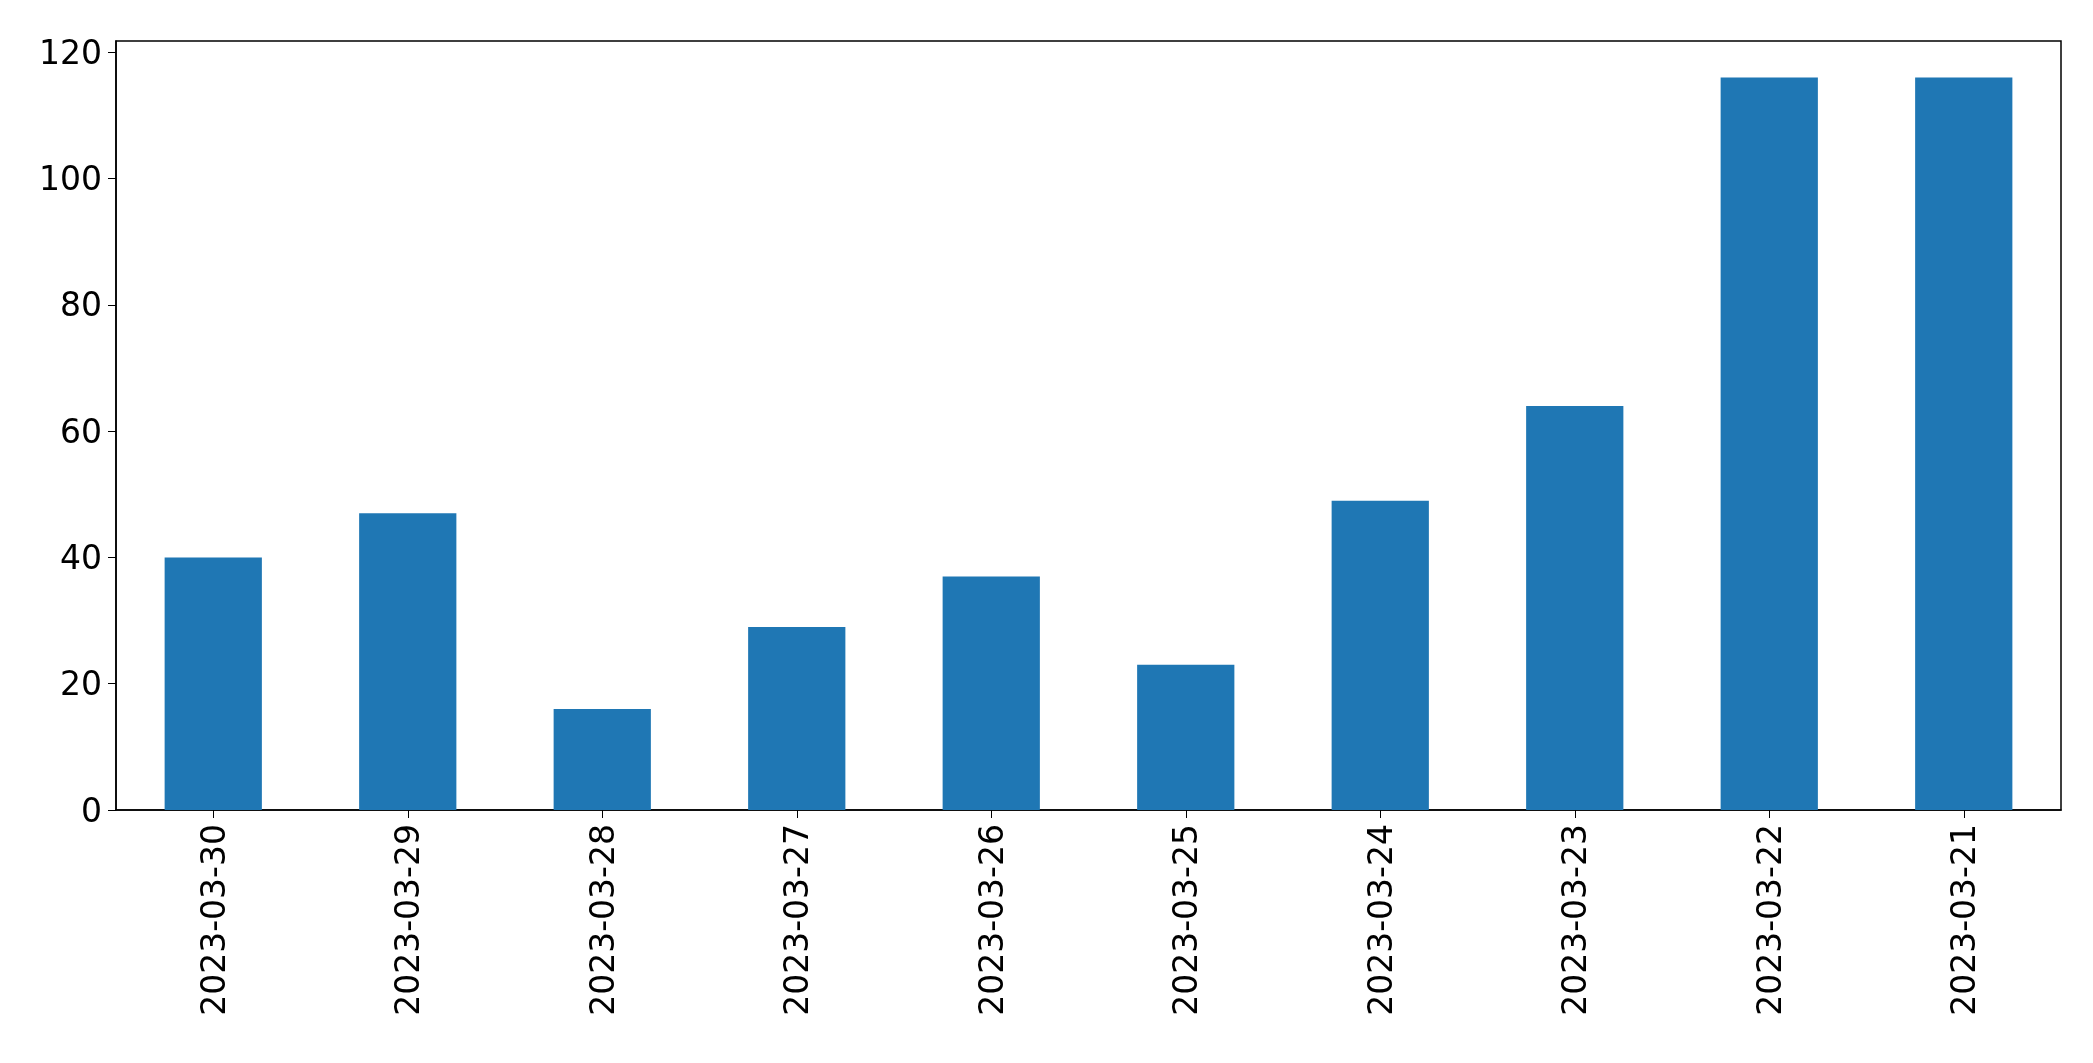 The width and height of the screenshot is (2093, 1063). Describe the element at coordinates (81, 557) in the screenshot. I see `y-tick-label: 40` at that location.